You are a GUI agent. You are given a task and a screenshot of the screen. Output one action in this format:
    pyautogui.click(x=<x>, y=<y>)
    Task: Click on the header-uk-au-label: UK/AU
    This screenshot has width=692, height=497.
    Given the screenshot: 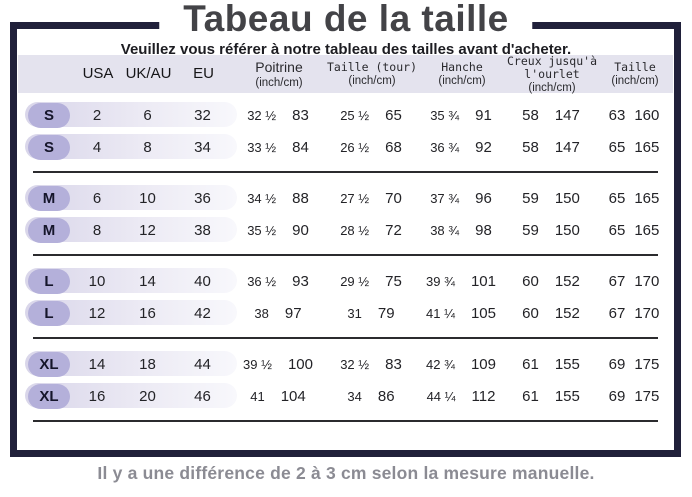 What is the action you would take?
    pyautogui.click(x=148, y=74)
    